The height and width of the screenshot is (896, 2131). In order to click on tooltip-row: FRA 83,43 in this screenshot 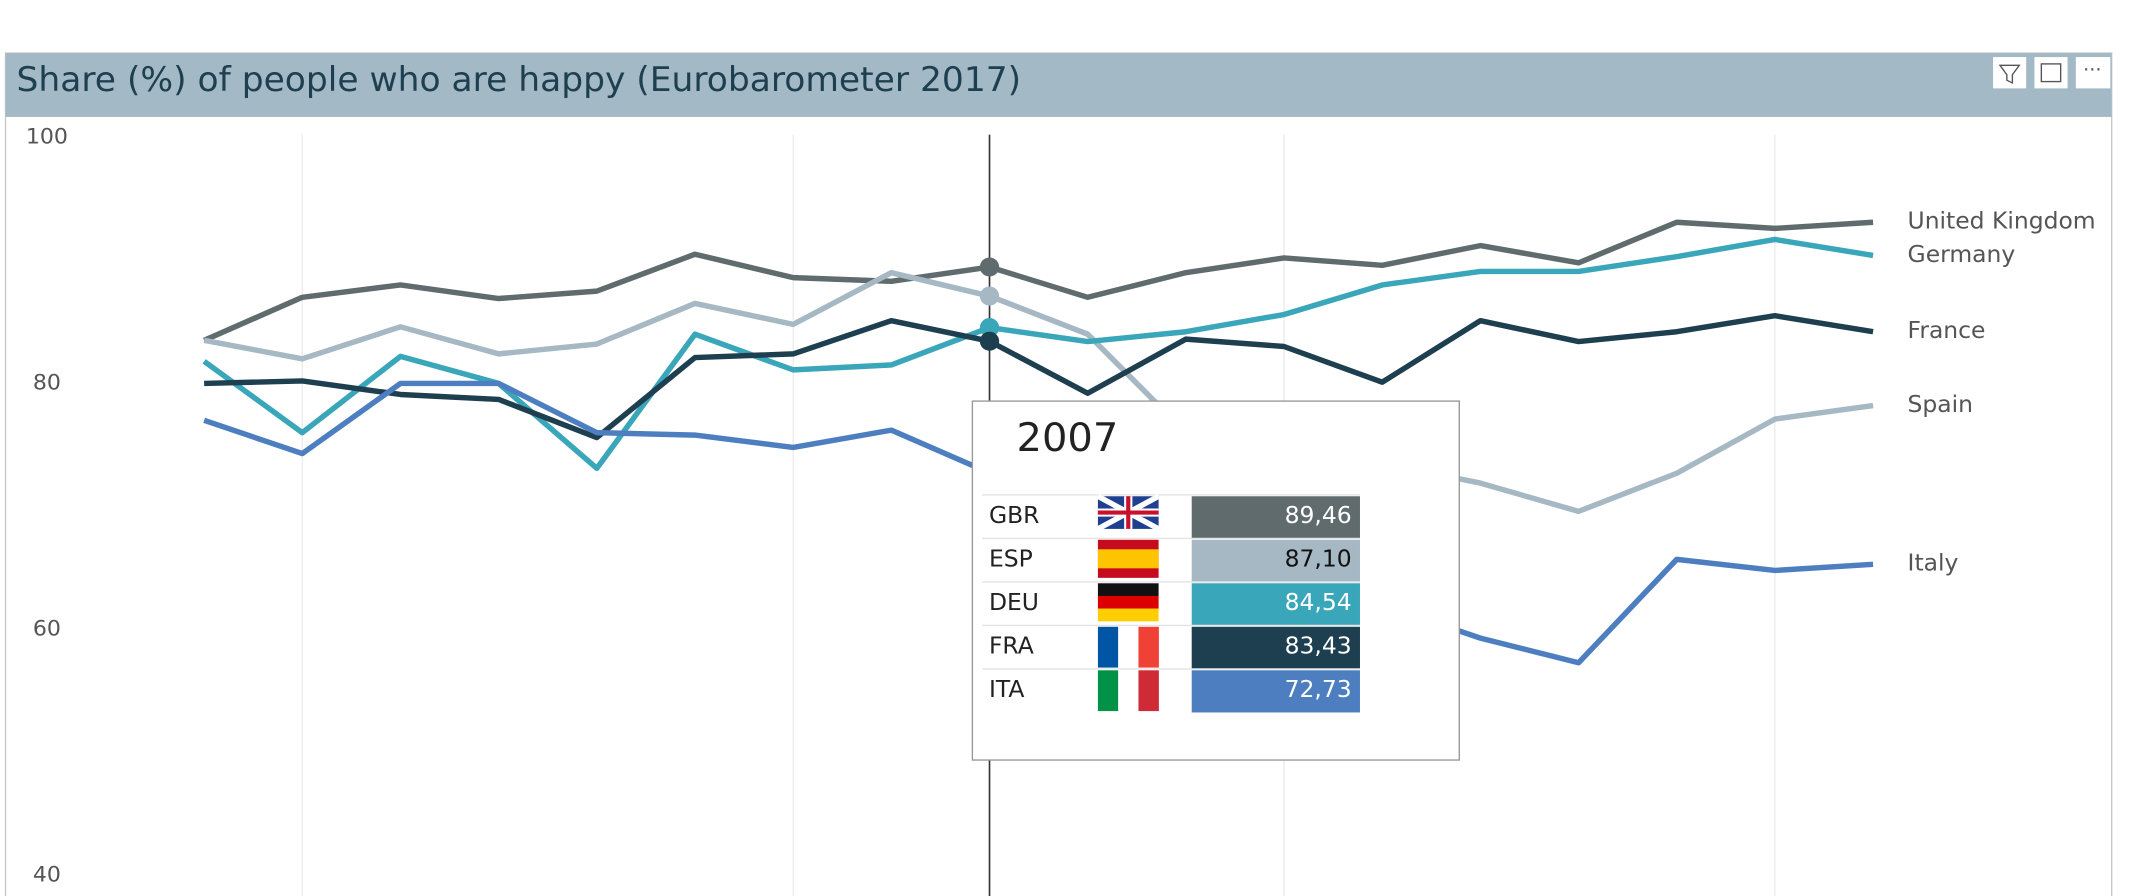, I will do `click(1171, 646)`.